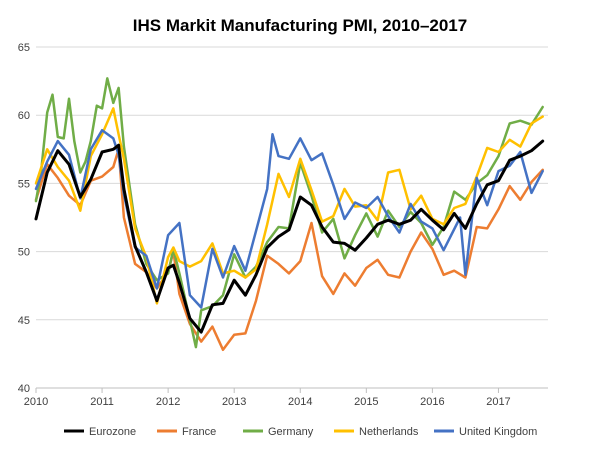  I want to click on y-tick-label: 40, so click(24, 389).